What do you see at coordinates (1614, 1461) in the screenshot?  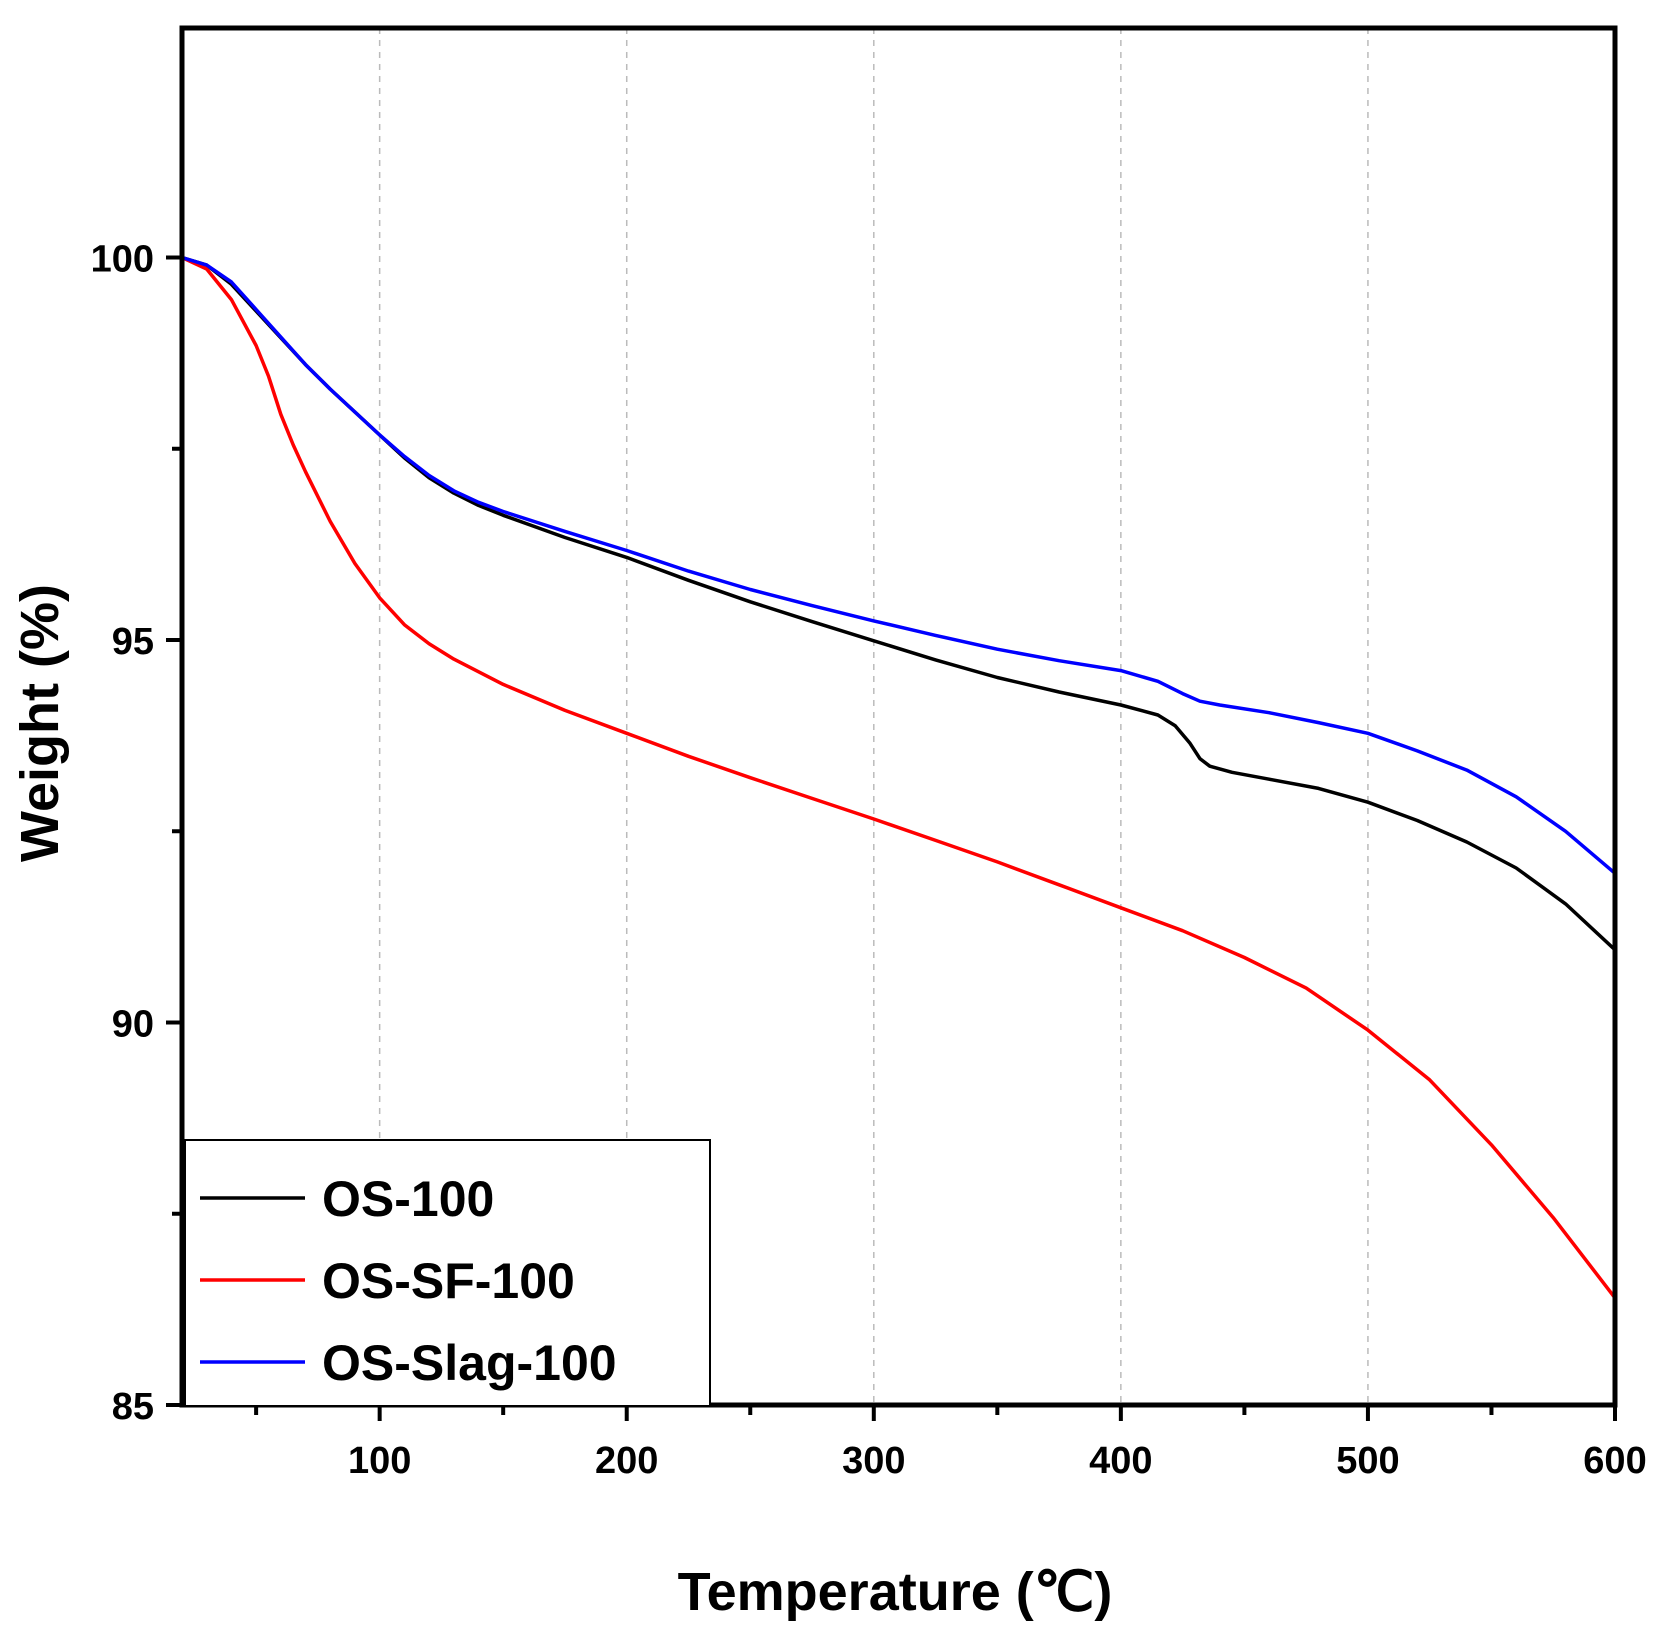 I see `x-tick-label-600: 600` at bounding box center [1614, 1461].